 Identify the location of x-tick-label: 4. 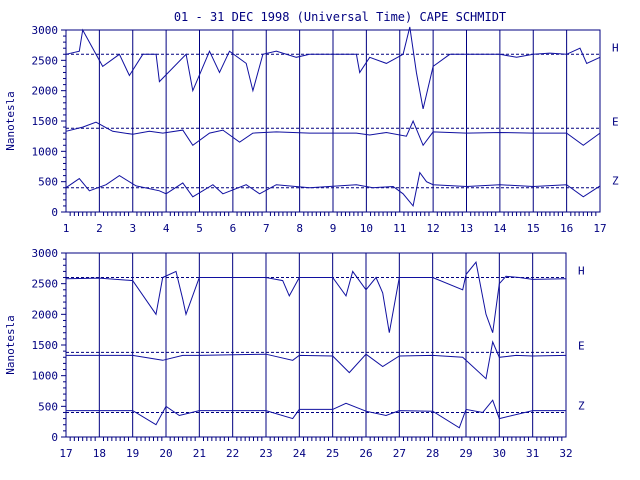
(166, 228).